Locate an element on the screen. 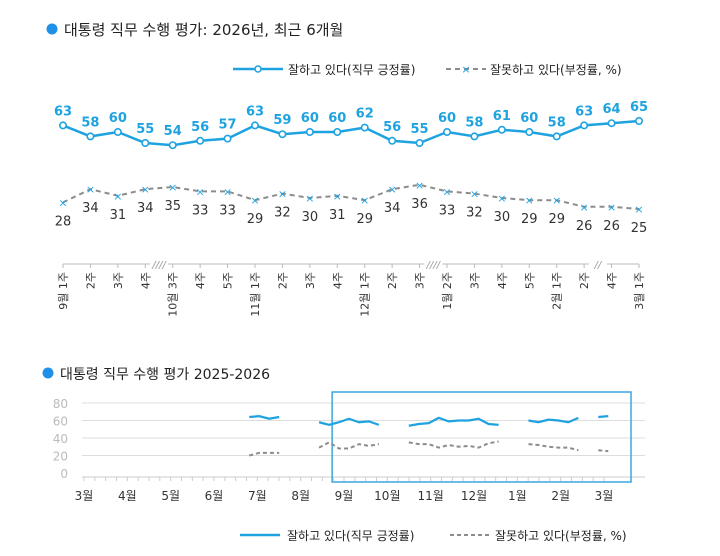 The width and height of the screenshot is (720, 556). x-tick-label: 9월 1주 is located at coordinates (63, 291).